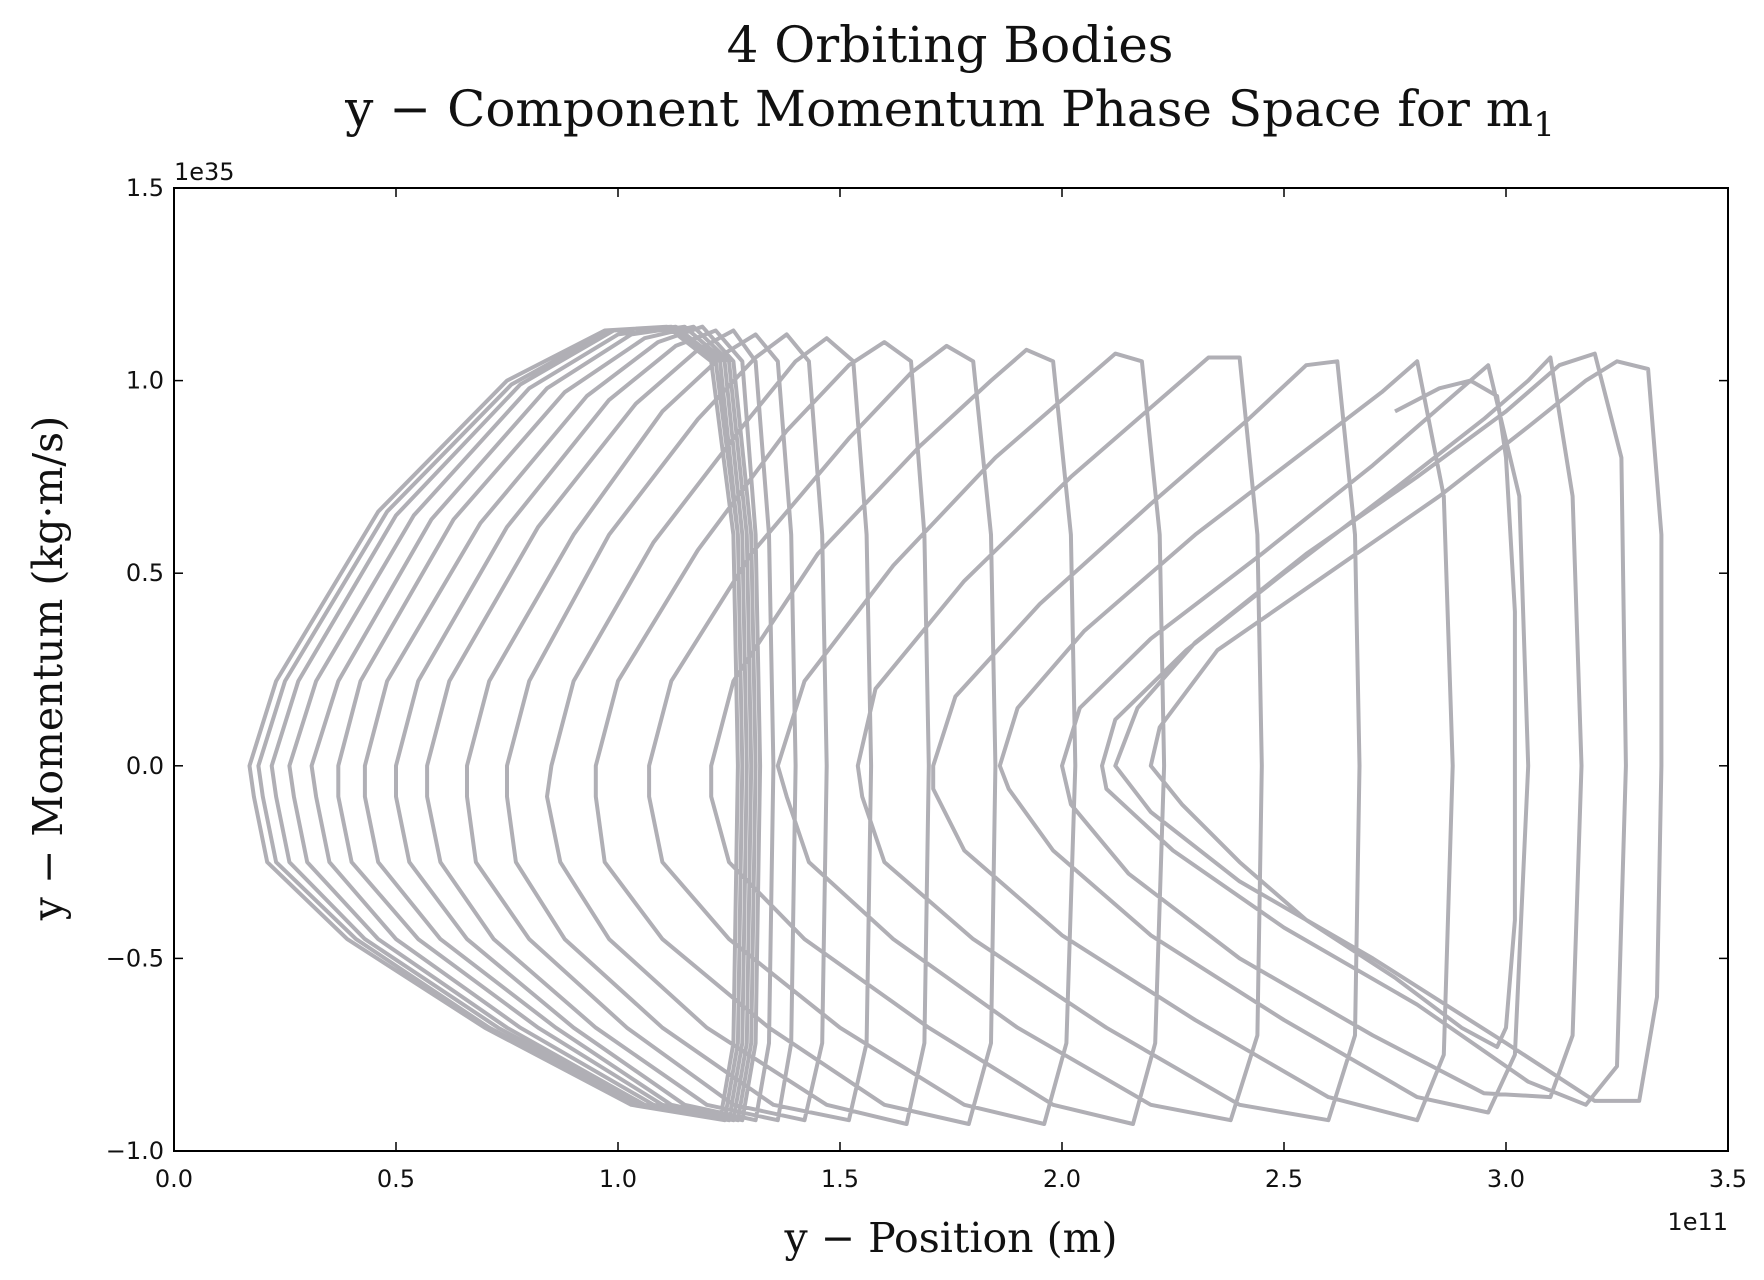 This screenshot has width=1764, height=1280. What do you see at coordinates (1284, 1179) in the screenshot?
I see `x-tick-label-5: 2.5` at bounding box center [1284, 1179].